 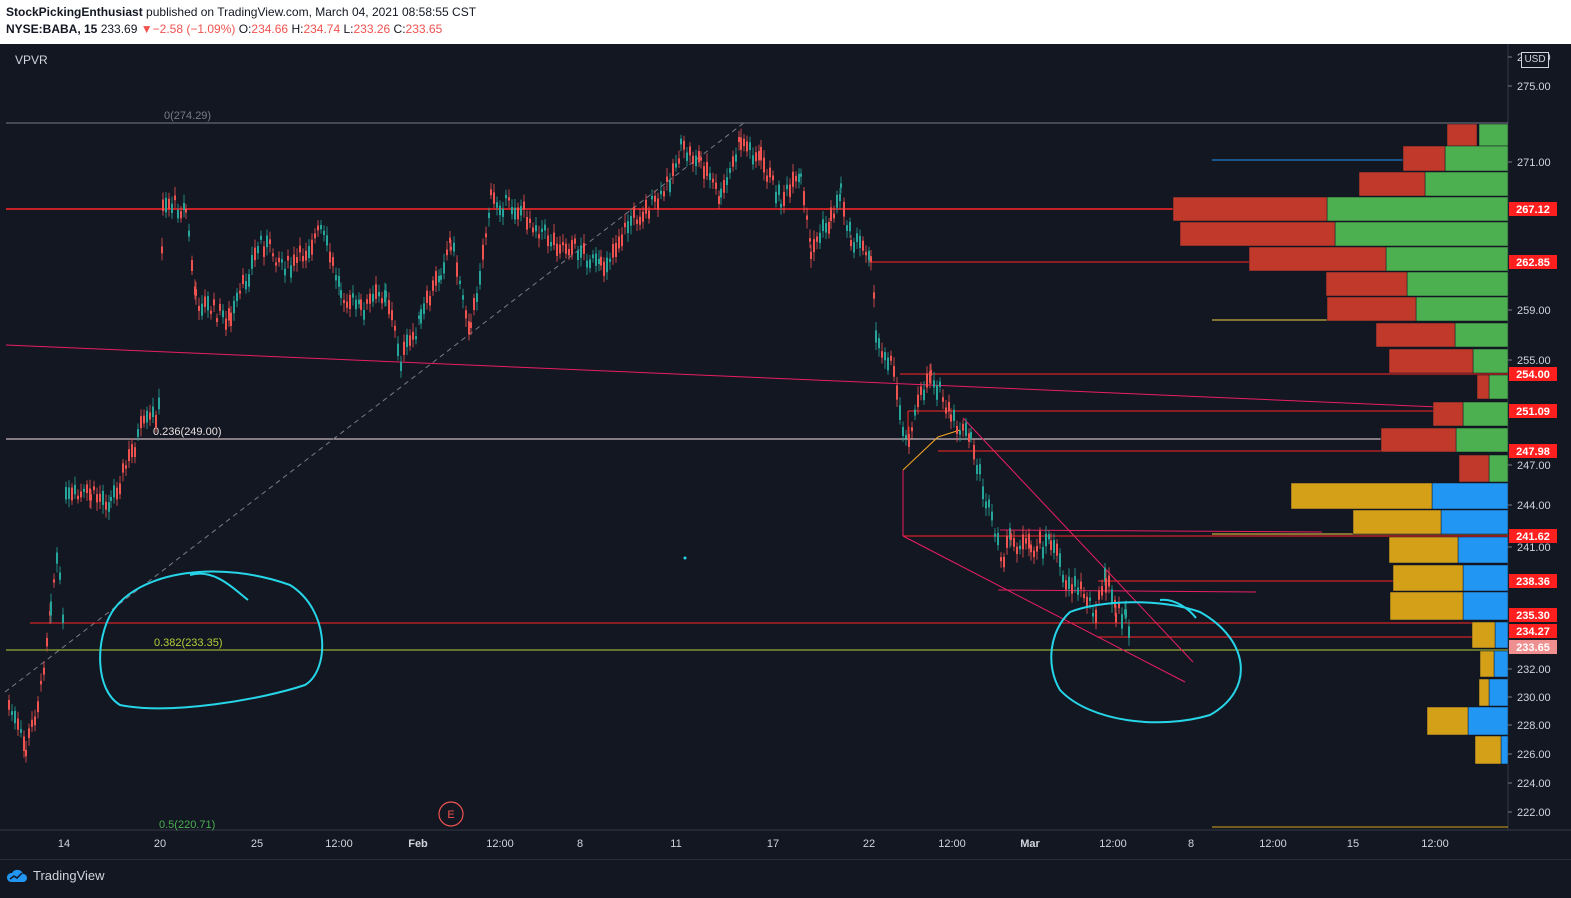 What do you see at coordinates (55, 875) in the screenshot?
I see `tradingview-logo: TradingView` at bounding box center [55, 875].